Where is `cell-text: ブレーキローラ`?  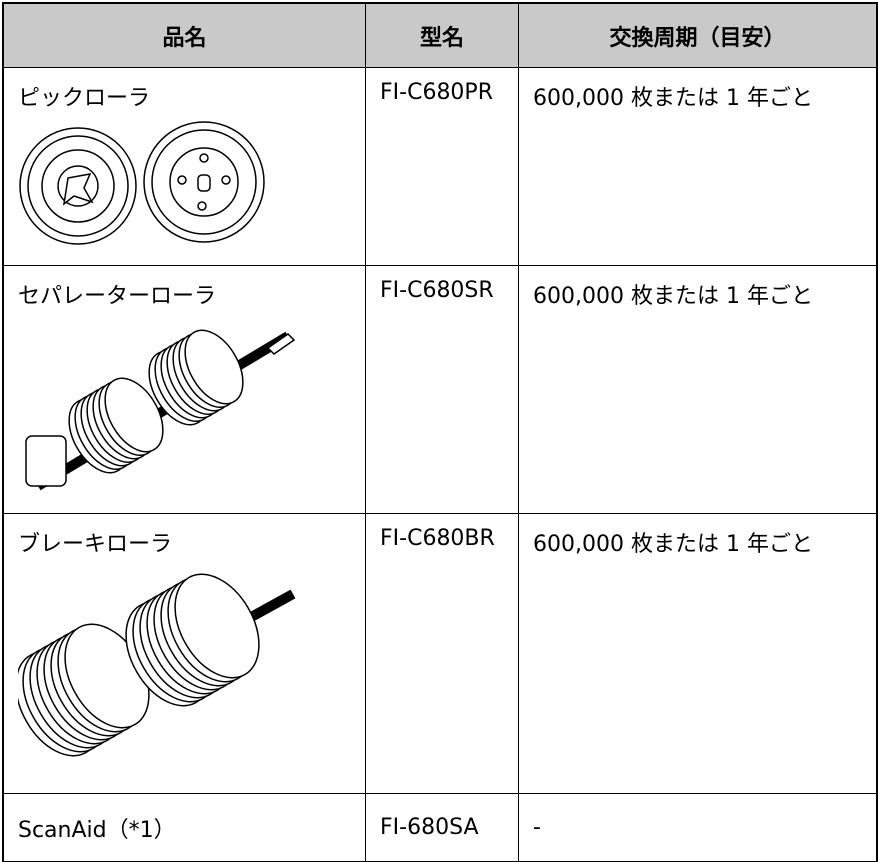 cell-text: ブレーキローラ is located at coordinates (95, 544).